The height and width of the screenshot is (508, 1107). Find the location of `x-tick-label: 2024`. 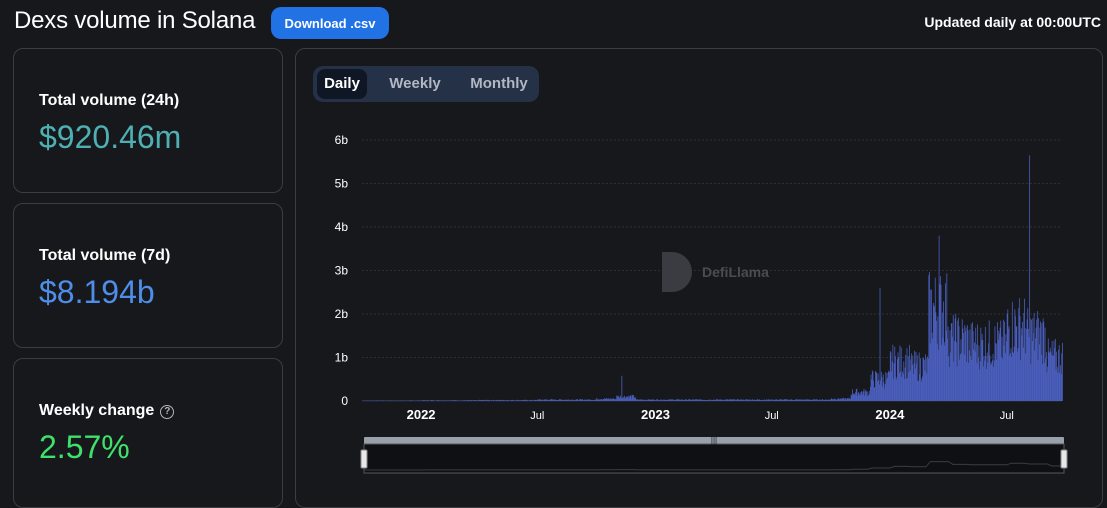

x-tick-label: 2024 is located at coordinates (890, 414).